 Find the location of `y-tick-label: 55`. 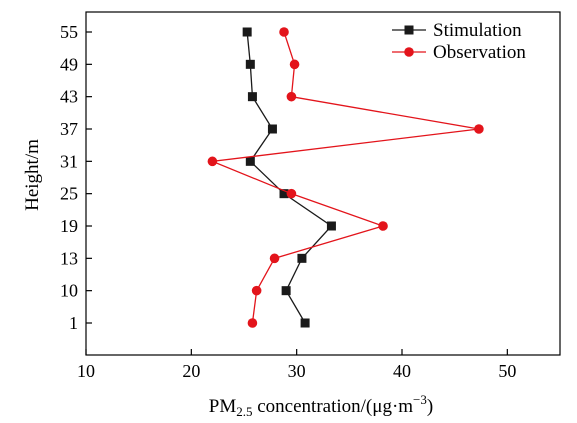

y-tick-label: 55 is located at coordinates (69, 32).